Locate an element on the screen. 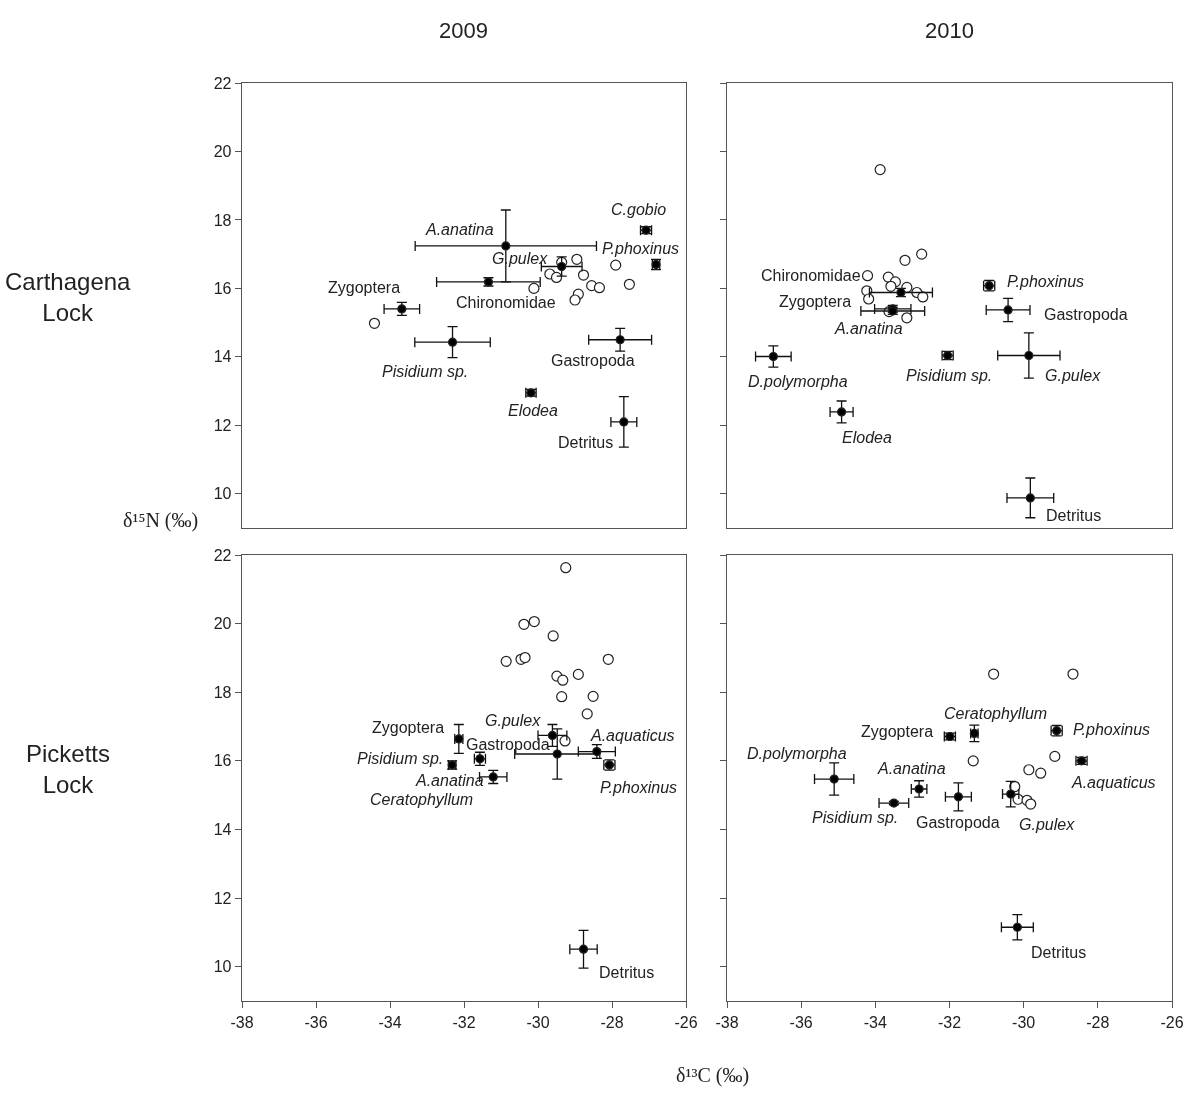 Image resolution: width=1190 pixels, height=1099 pixels. x-tick-label: -32 is located at coordinates (464, 1022).